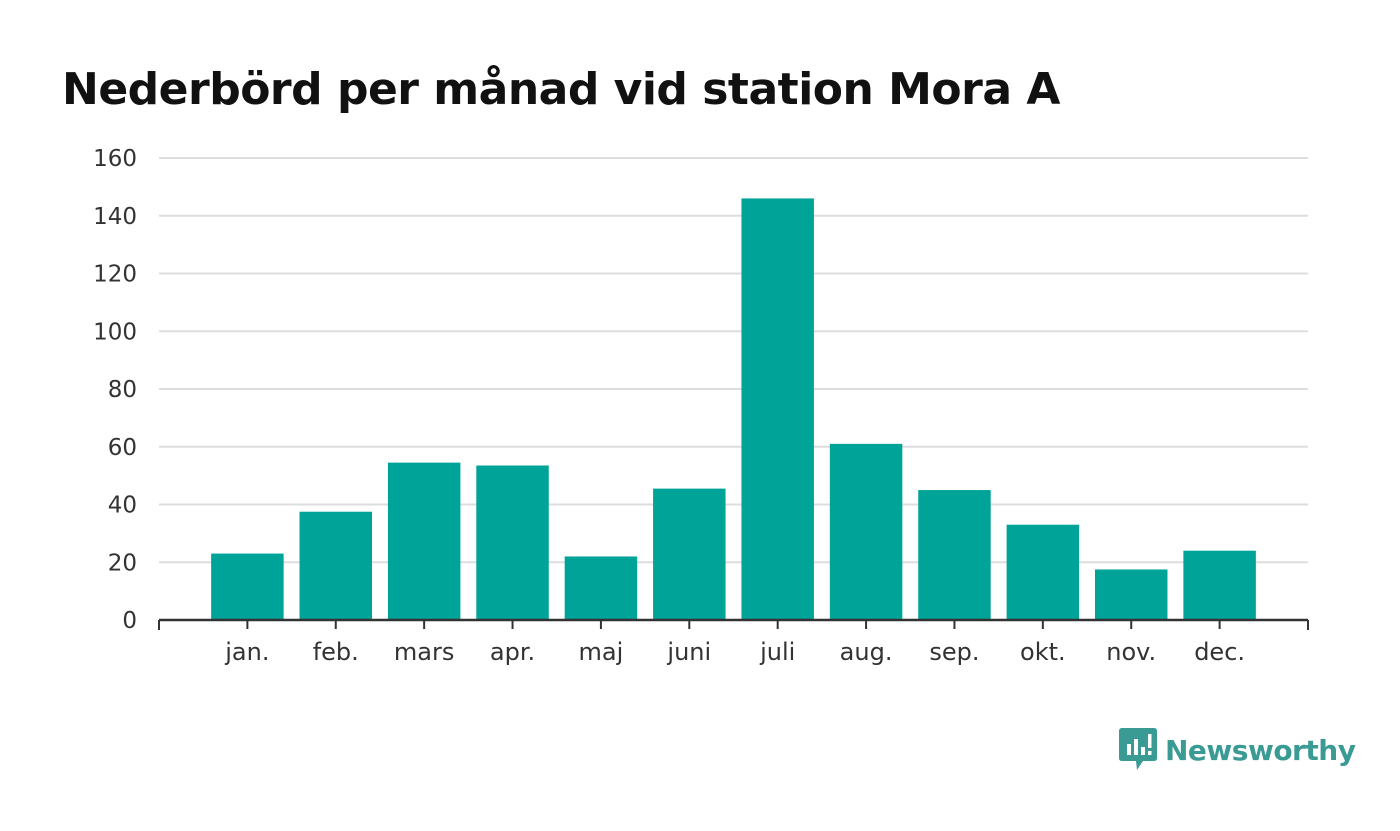 This screenshot has width=1400, height=831. Describe the element at coordinates (1131, 594) in the screenshot. I see `bar-nov` at that location.